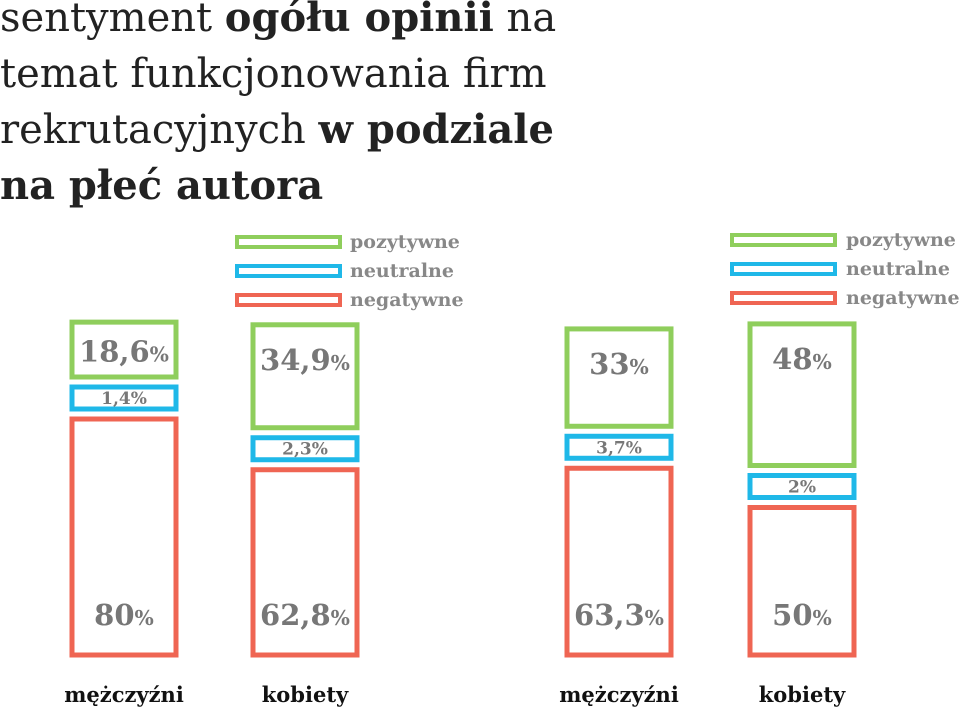  I want to click on bar-value-label-pozytywne-2-2: 48%, so click(802, 359).